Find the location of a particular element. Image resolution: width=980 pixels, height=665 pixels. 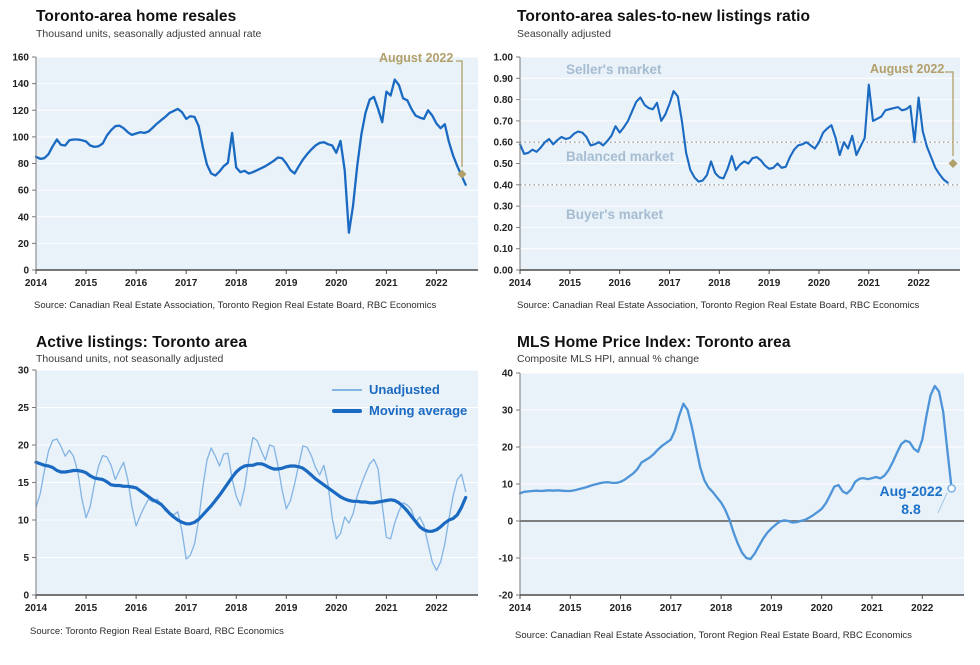

y-tick-label: 140 is located at coordinates (20, 84).